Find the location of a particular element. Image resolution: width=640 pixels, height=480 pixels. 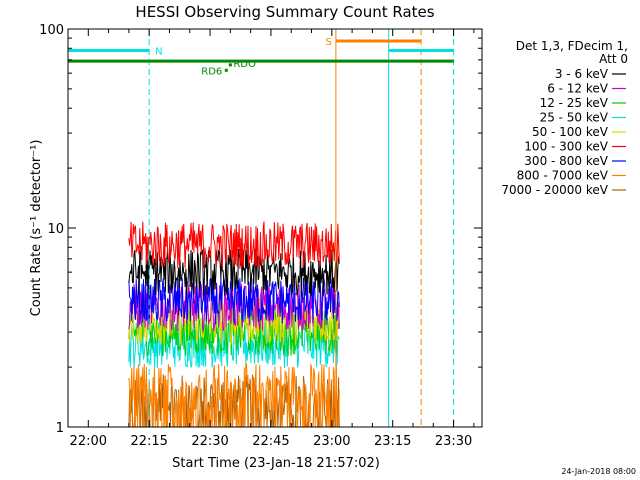

legend-label-1: 6 - 12 keV is located at coordinates (578, 89).